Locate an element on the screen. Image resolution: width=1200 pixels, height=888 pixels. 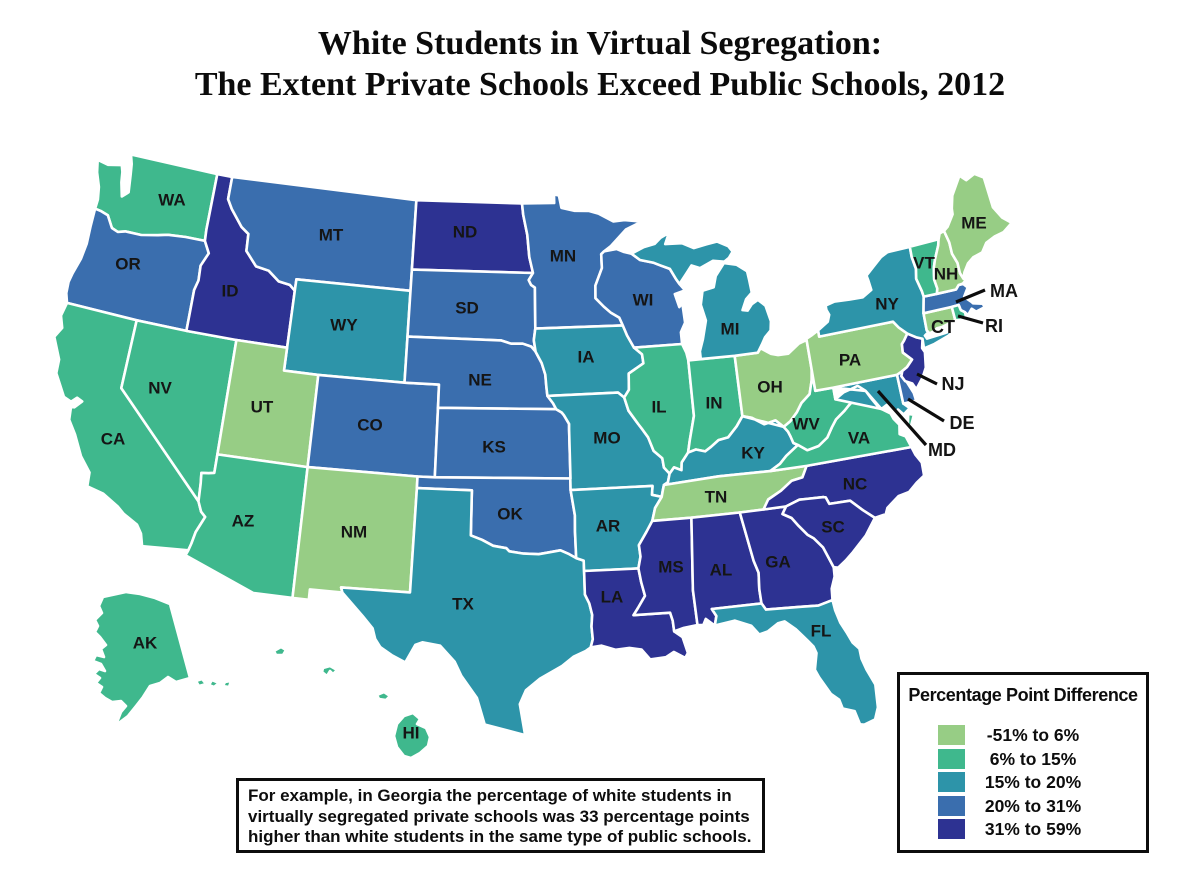
state-label-SC: SC is located at coordinates (833, 527).